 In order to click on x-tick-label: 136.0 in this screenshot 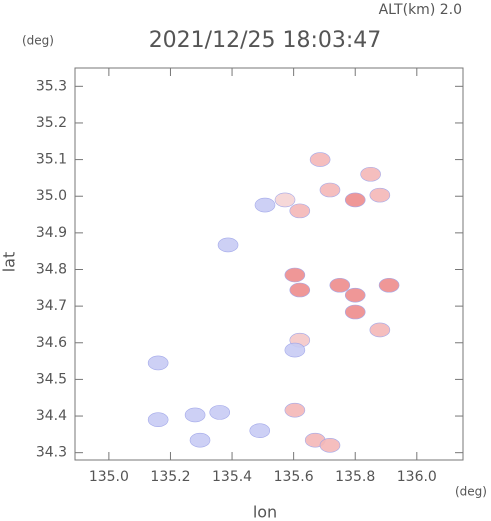, I will do `click(417, 477)`.